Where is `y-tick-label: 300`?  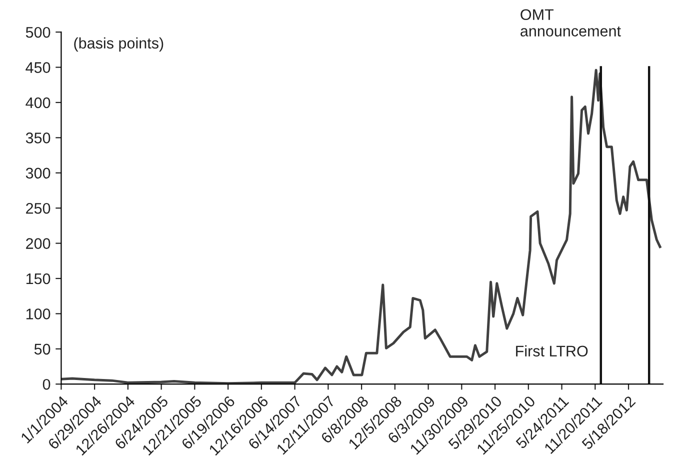
y-tick-label: 300 is located at coordinates (38, 173).